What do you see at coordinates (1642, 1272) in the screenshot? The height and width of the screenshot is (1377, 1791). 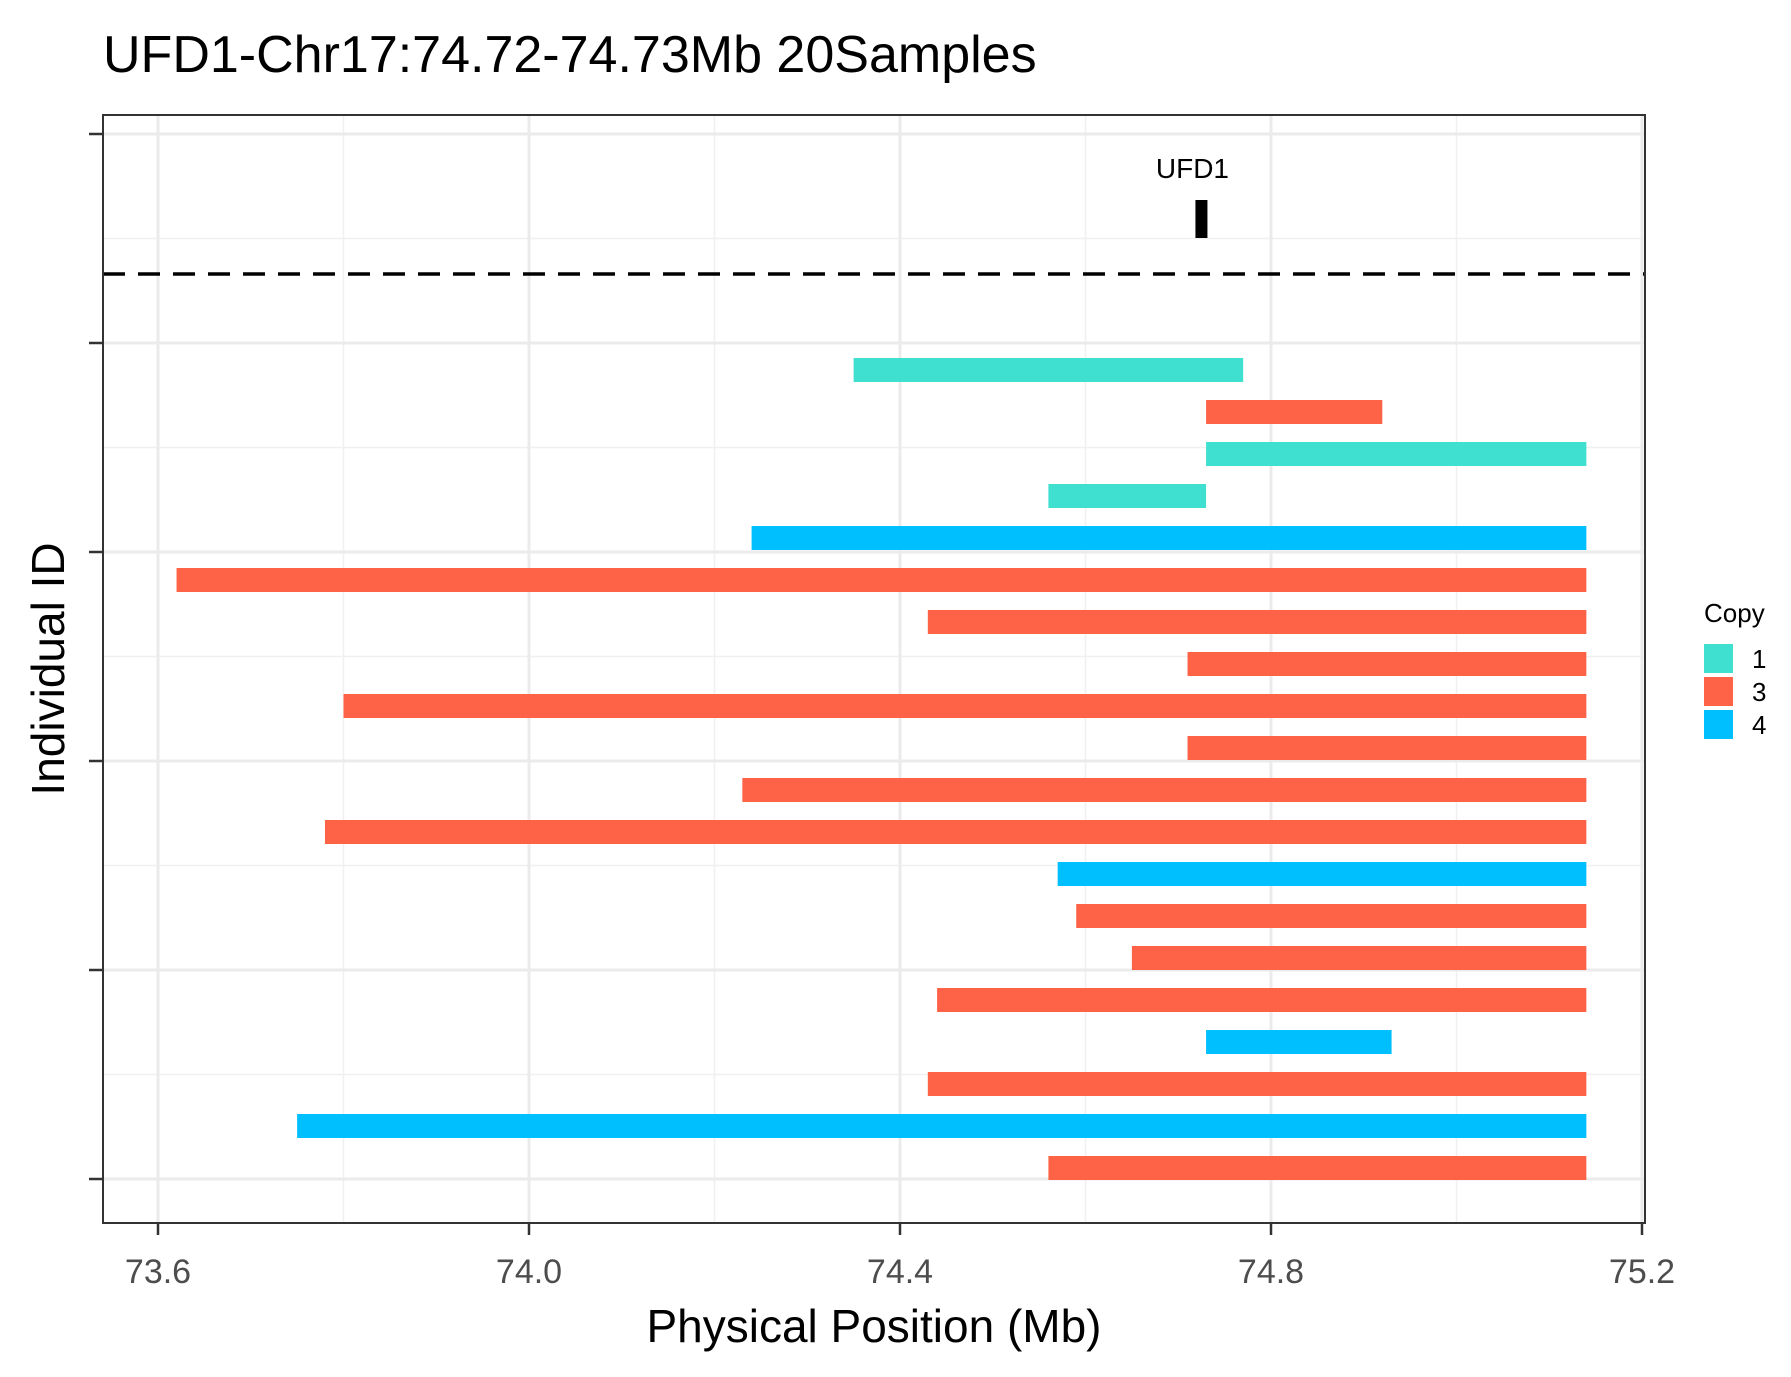 I see `x-tick-label: 75.2` at bounding box center [1642, 1272].